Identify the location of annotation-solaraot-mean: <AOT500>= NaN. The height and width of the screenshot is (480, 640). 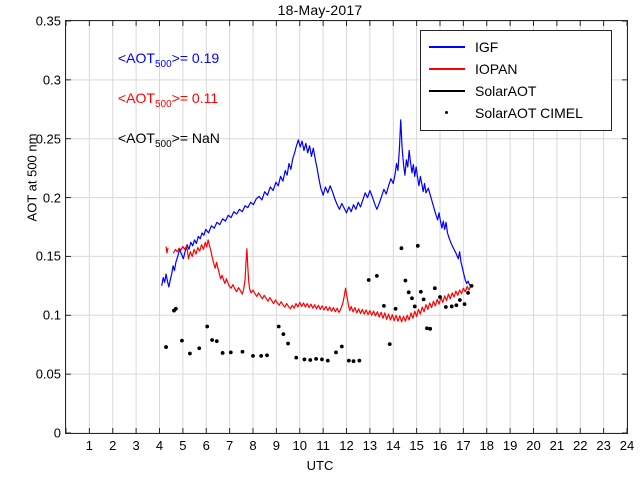
(169, 140).